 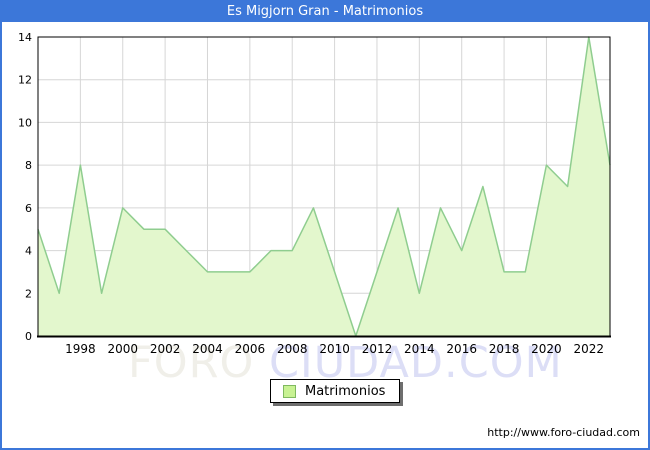 I want to click on title-bar: Es Migjorn Gran - Matrimonios, so click(x=325, y=11).